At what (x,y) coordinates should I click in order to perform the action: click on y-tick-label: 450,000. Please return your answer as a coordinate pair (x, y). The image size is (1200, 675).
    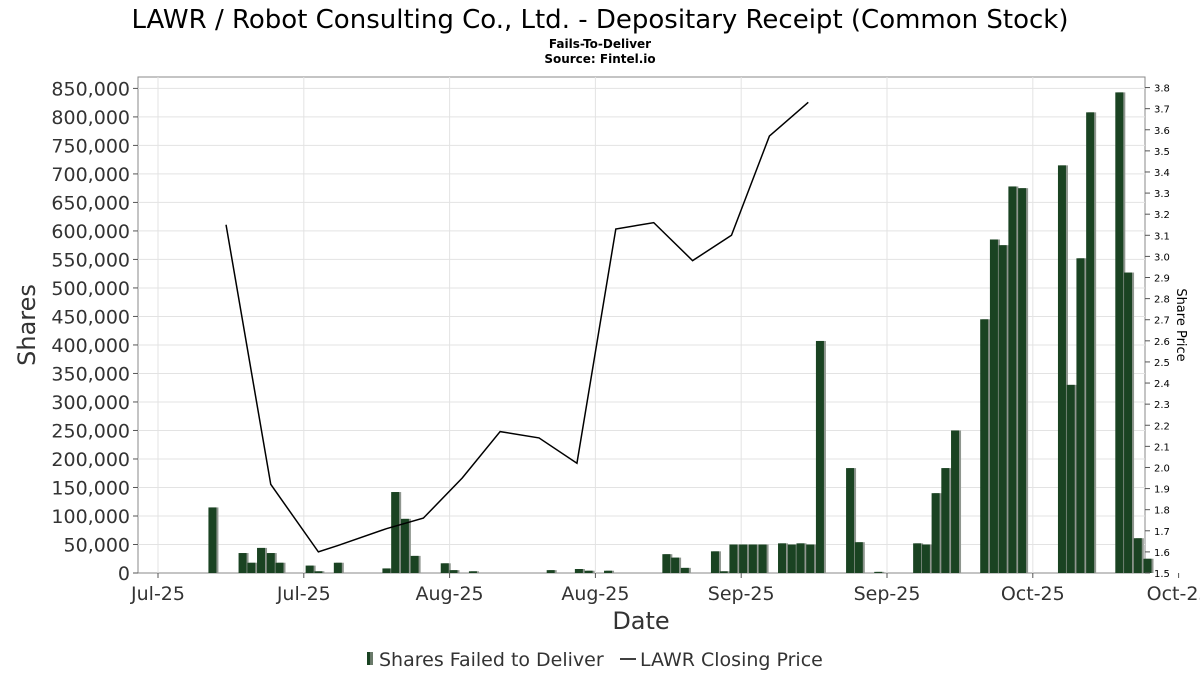
    Looking at the image, I should click on (90, 317).